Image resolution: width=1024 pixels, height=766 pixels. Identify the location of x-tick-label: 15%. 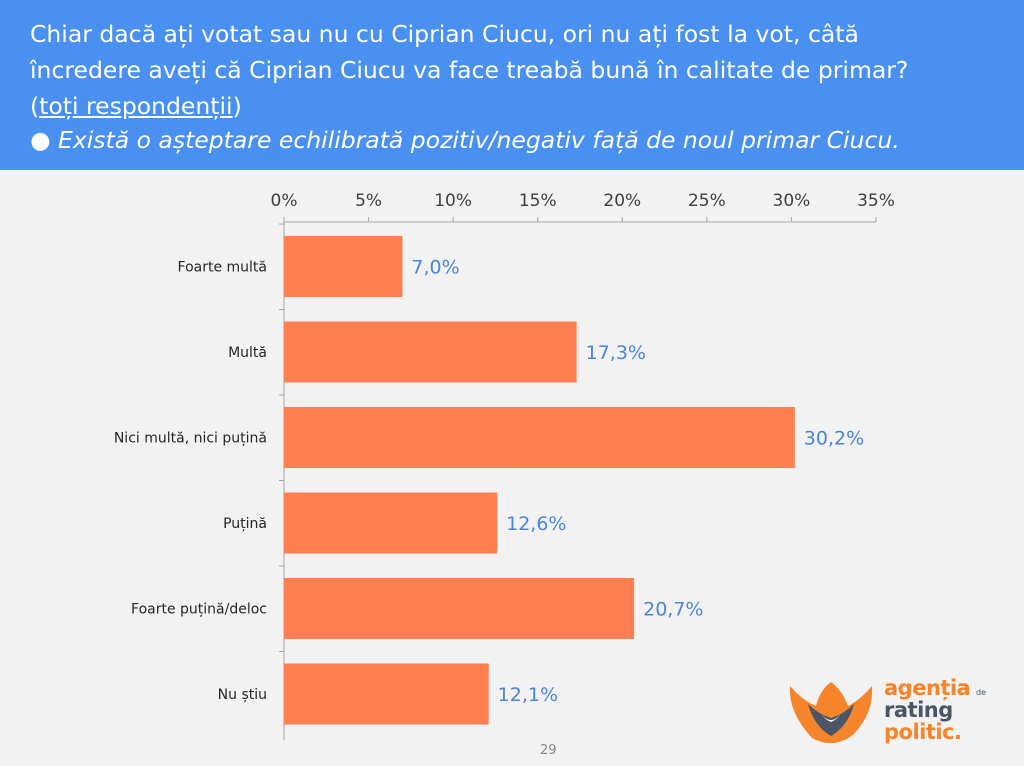
(538, 201).